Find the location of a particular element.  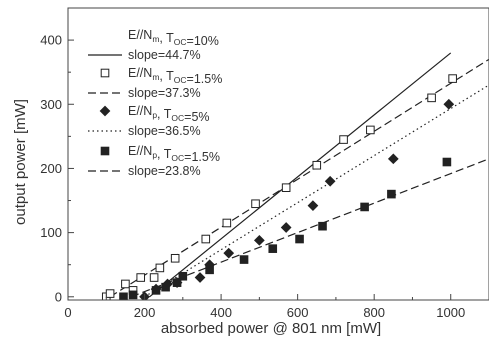

x-tick-label: 0 is located at coordinates (67, 312).